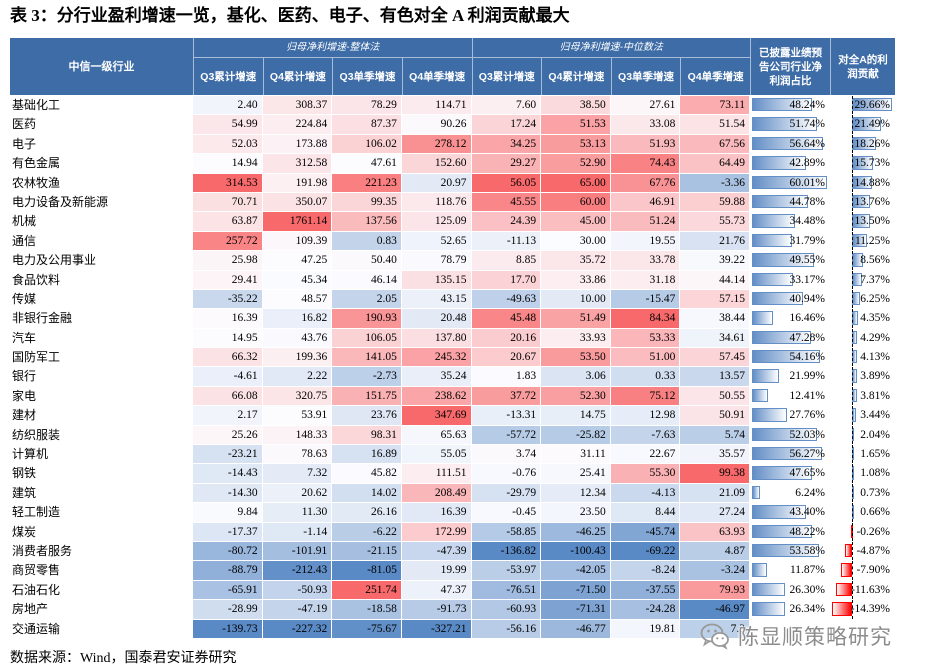 This screenshot has height=669, width=930. I want to click on profit-share-cell: 56.64%, so click(790, 144).